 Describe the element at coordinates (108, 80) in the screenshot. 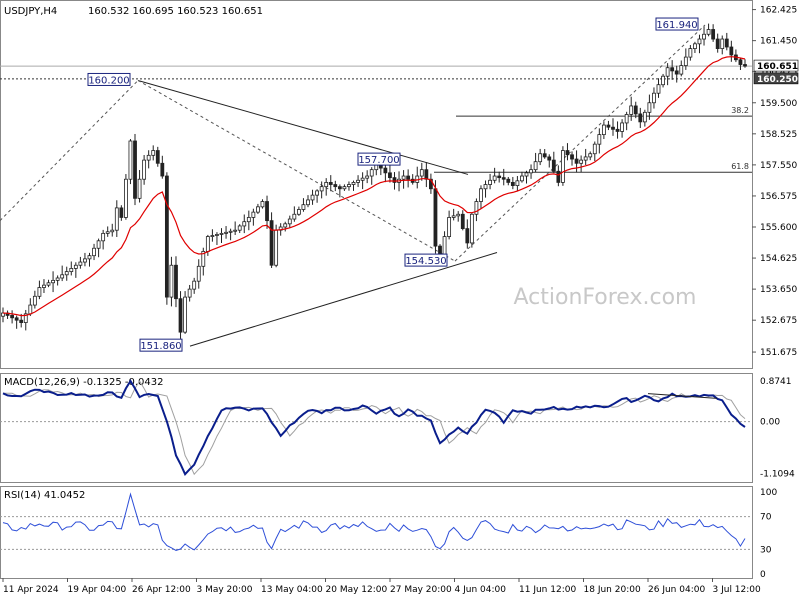

I see `annotation-label: 160.200` at that location.